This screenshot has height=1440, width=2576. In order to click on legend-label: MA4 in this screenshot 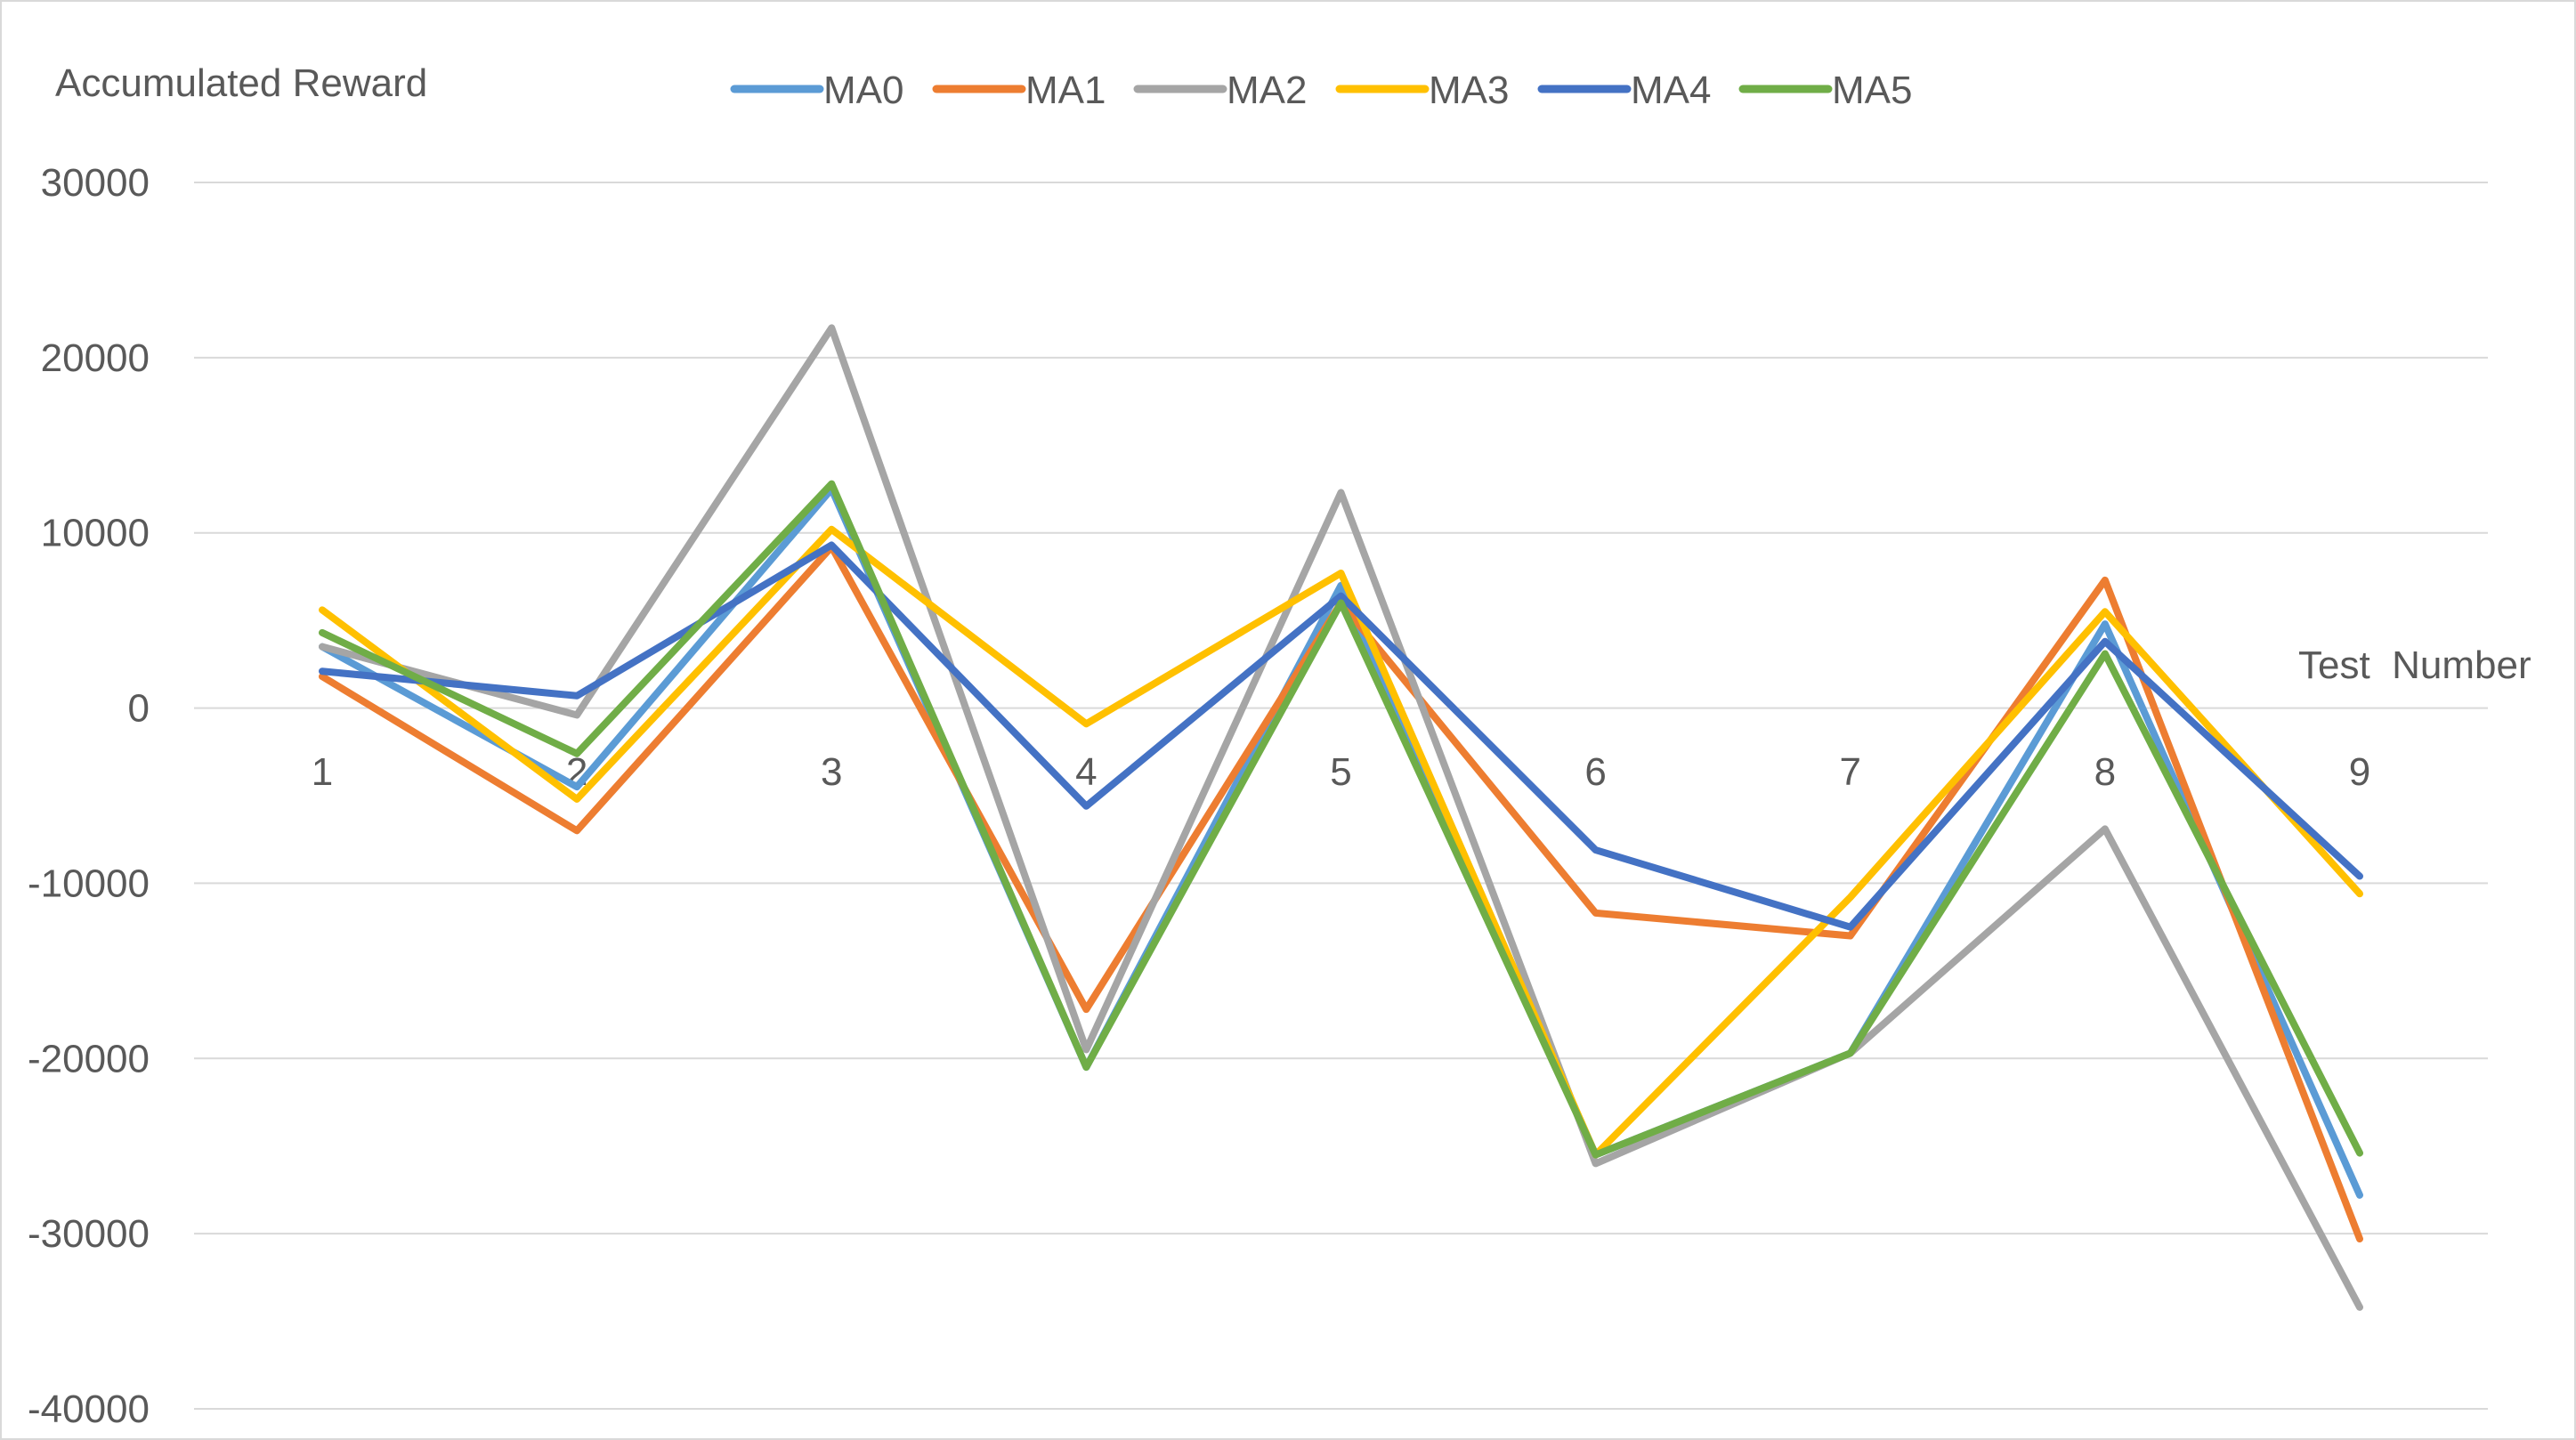, I will do `click(1671, 90)`.